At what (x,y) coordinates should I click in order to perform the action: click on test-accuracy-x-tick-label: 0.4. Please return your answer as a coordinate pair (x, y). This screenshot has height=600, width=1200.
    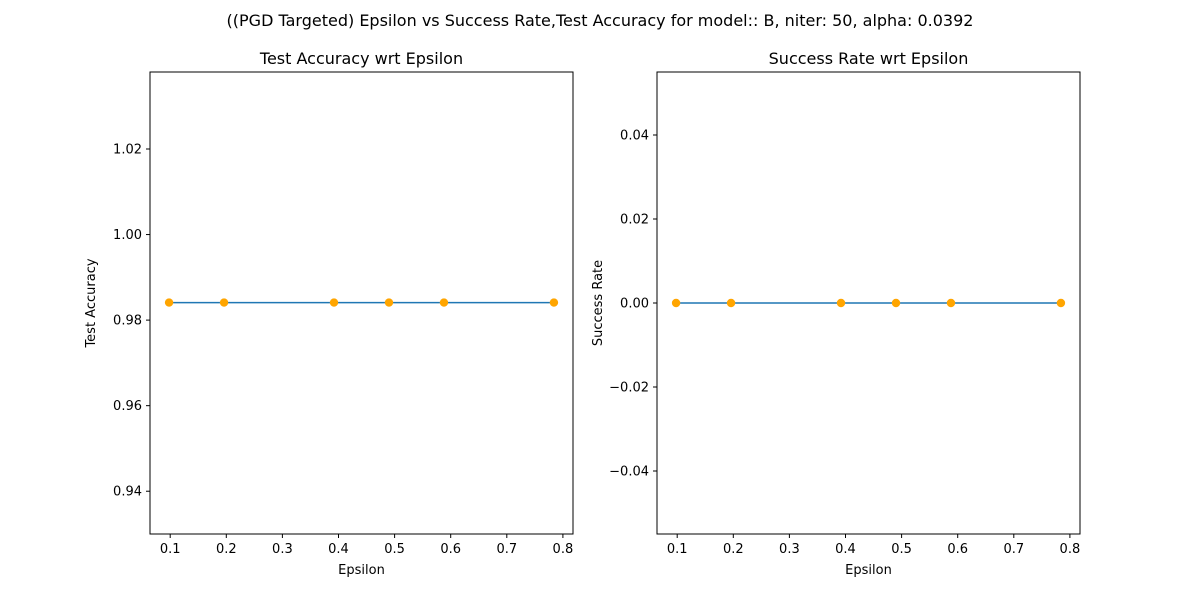
    Looking at the image, I should click on (338, 549).